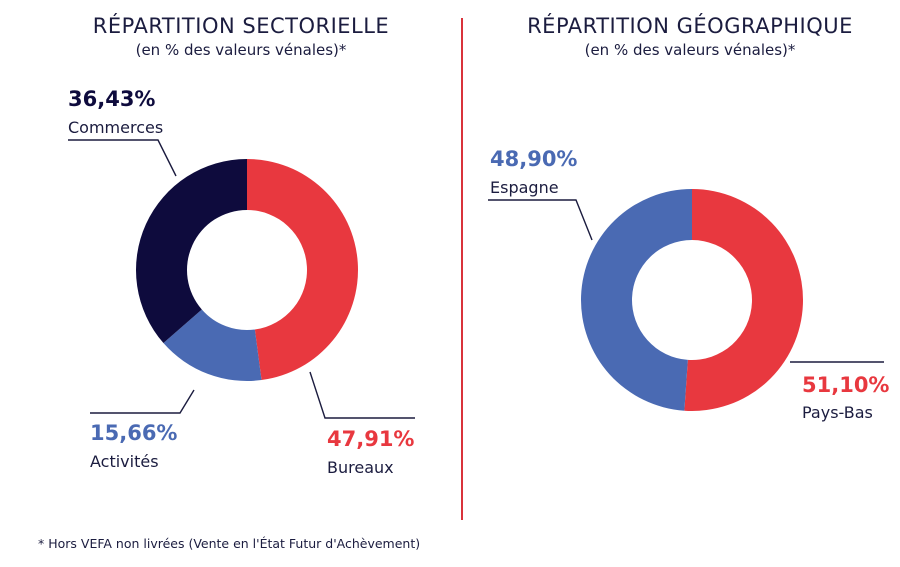  I want to click on activites-category-label: Activités, so click(124, 461).